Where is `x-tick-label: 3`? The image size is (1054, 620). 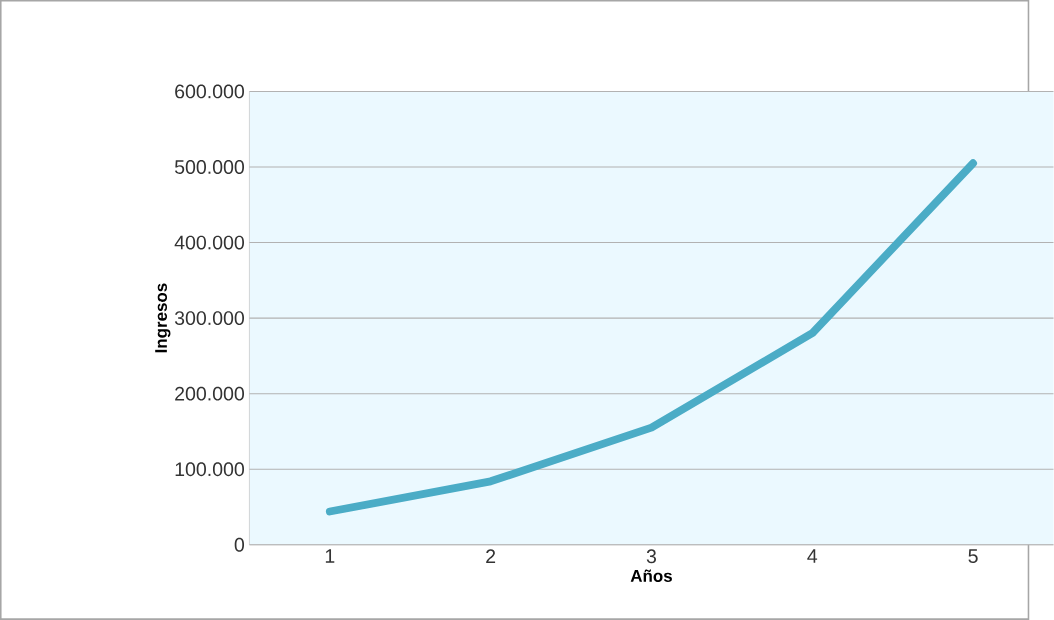 x-tick-label: 3 is located at coordinates (651, 556).